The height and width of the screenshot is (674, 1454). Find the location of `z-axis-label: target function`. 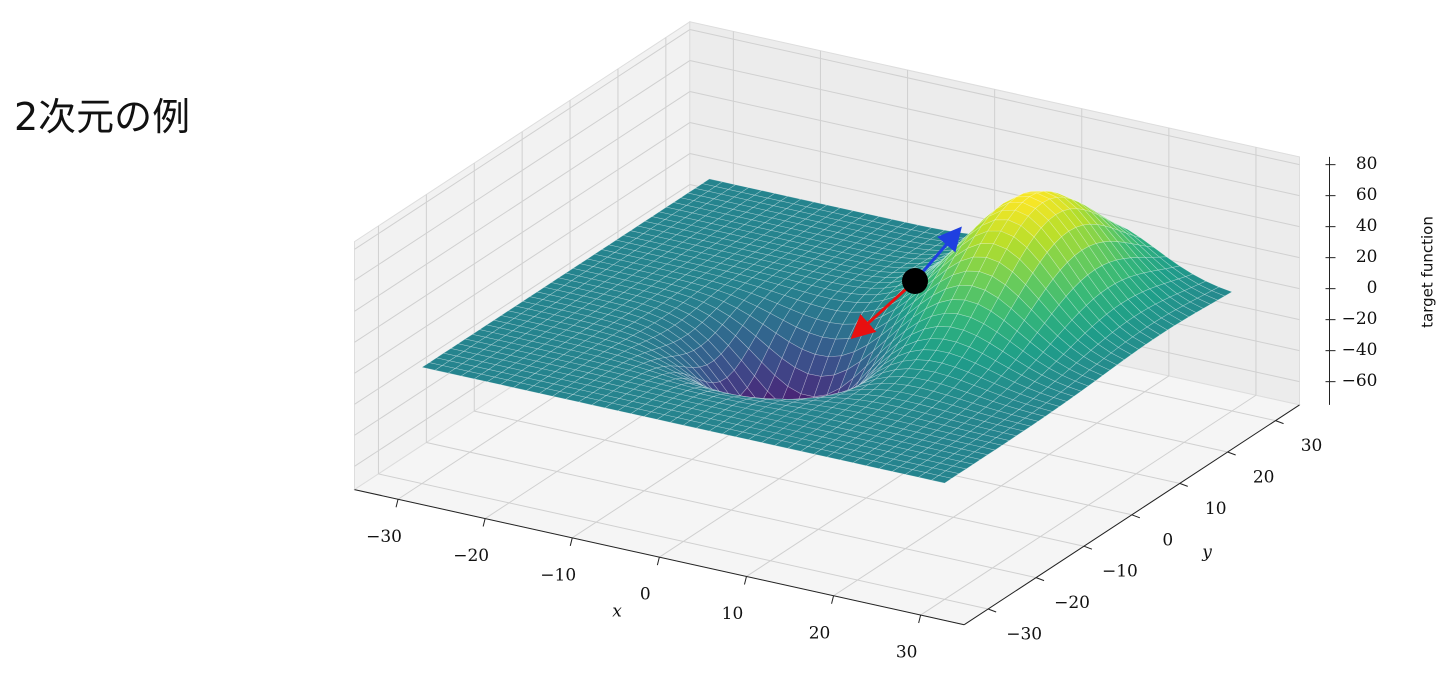

z-axis-label: target function is located at coordinates (1428, 272).